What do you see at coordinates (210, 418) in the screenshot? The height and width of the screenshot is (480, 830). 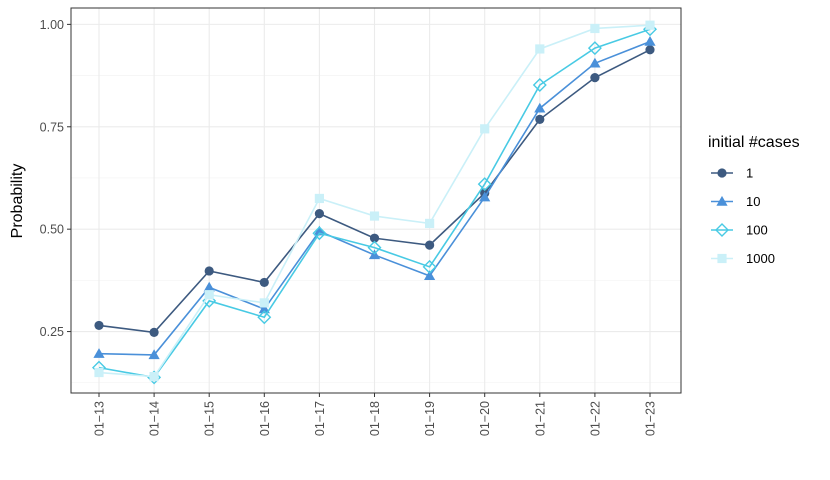 I see `x-tick-label: 01−15` at bounding box center [210, 418].